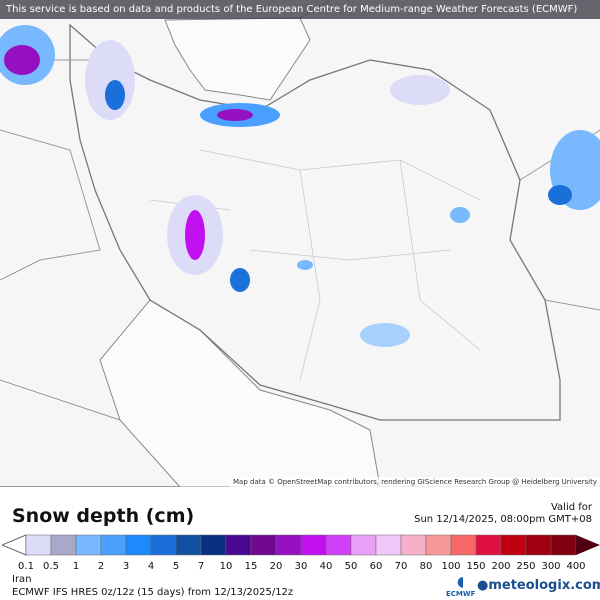 The height and width of the screenshot is (600, 600). Describe the element at coordinates (401, 566) in the screenshot. I see `legend-tick-label: 70` at that location.